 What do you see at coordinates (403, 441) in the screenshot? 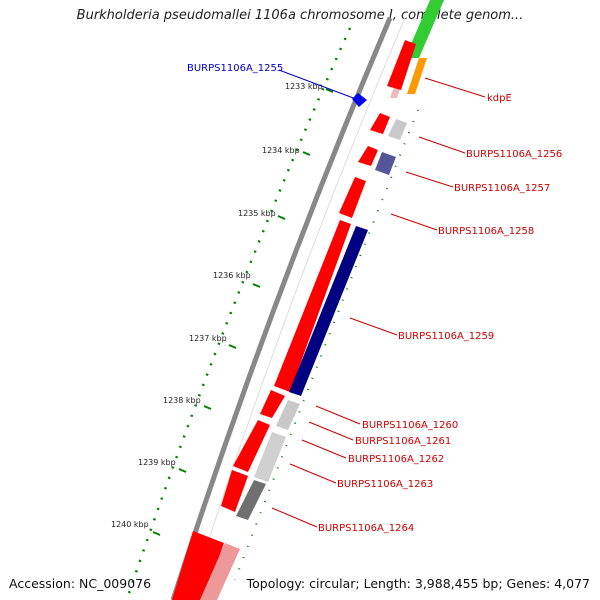
I see `gene-label: BURPS1106A_1261` at bounding box center [403, 441].